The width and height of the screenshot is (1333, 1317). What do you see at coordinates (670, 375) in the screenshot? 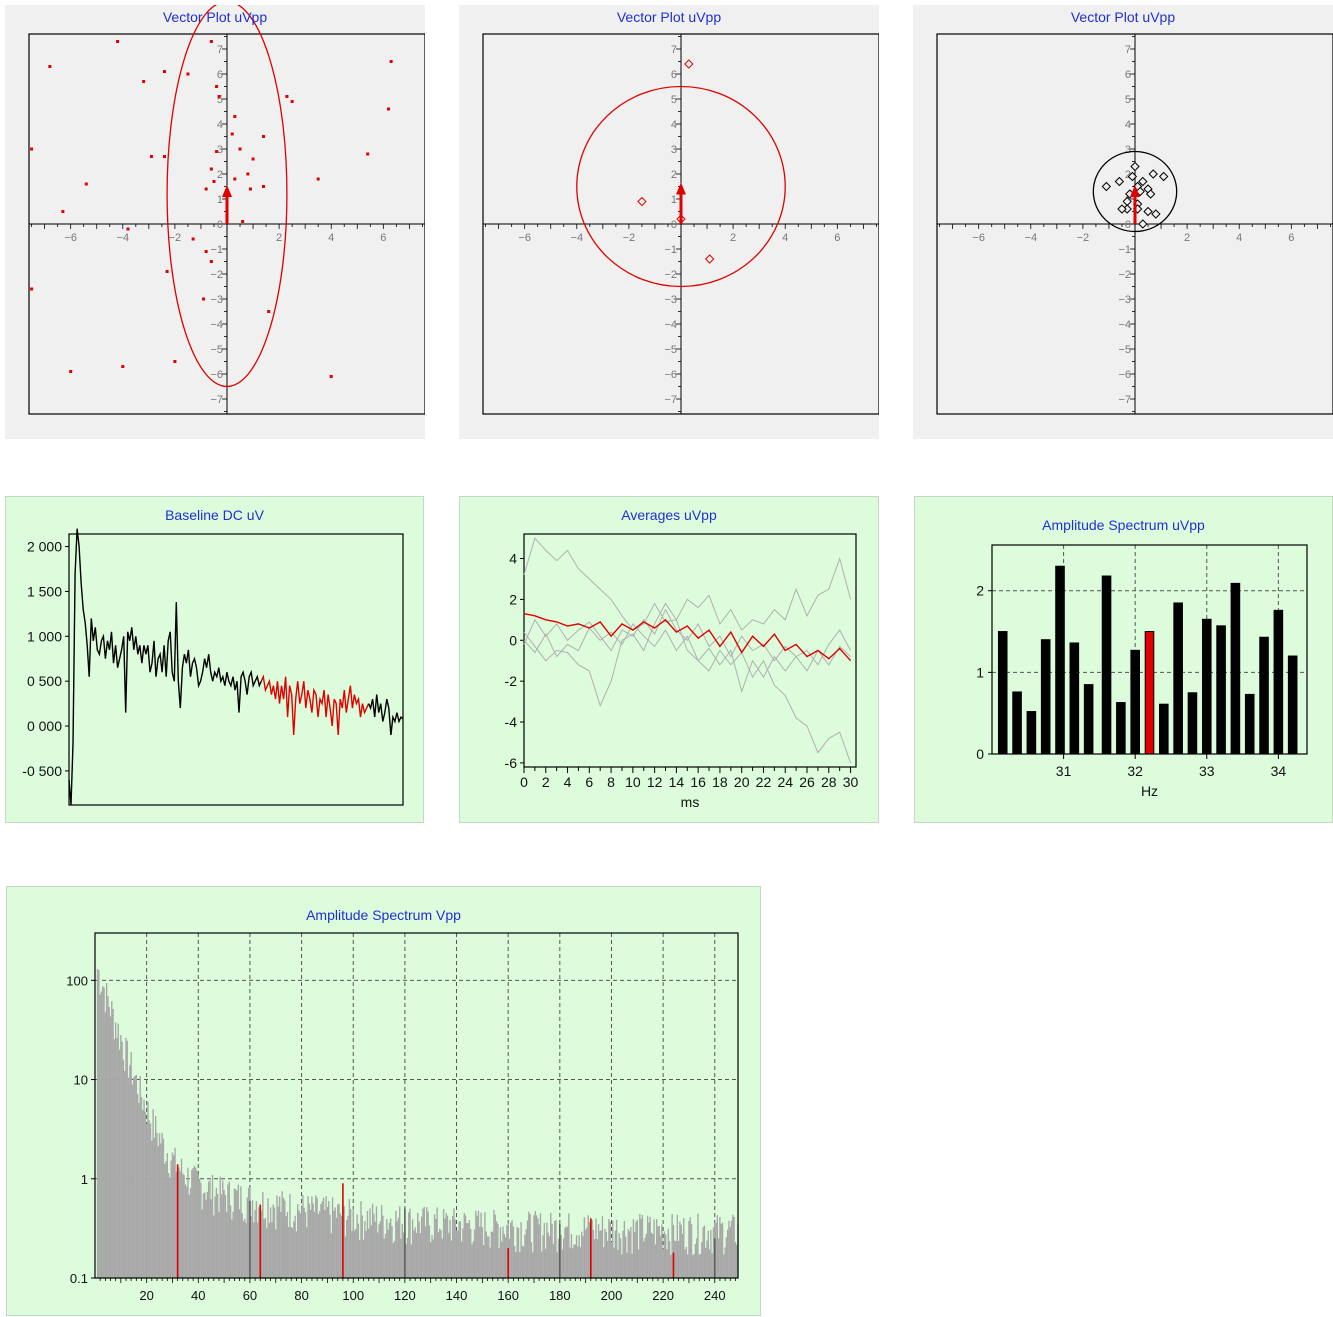
I see `y-tick-label: −6` at bounding box center [670, 375].